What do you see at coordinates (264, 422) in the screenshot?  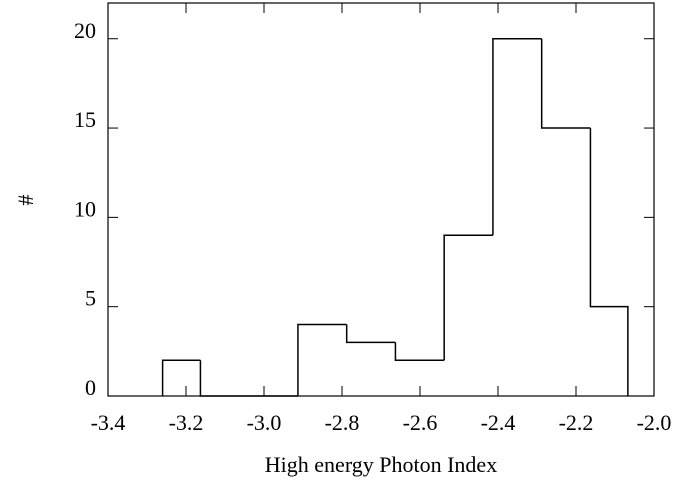 I see `x-tick-label: -3.0` at bounding box center [264, 422].